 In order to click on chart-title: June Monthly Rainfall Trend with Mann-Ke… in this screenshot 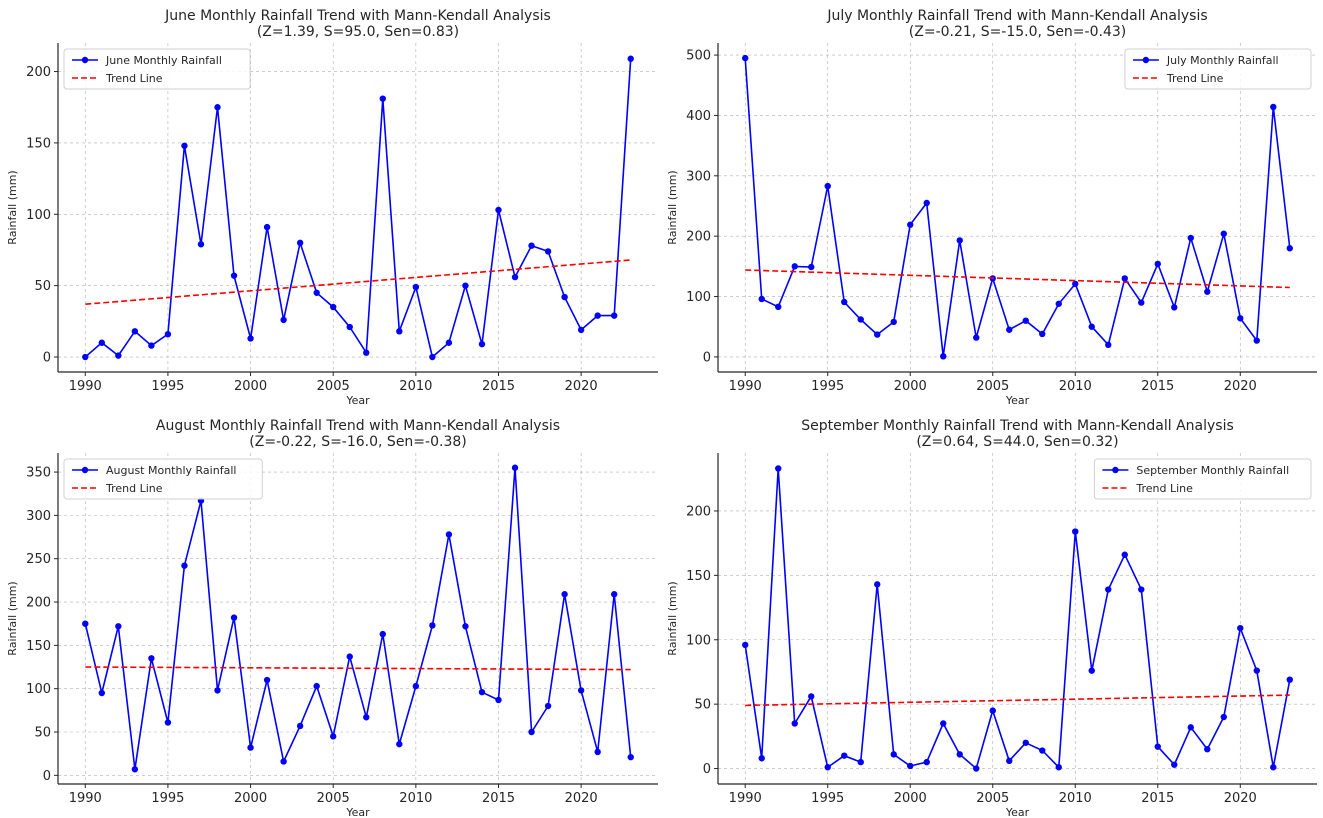, I will do `click(357, 16)`.